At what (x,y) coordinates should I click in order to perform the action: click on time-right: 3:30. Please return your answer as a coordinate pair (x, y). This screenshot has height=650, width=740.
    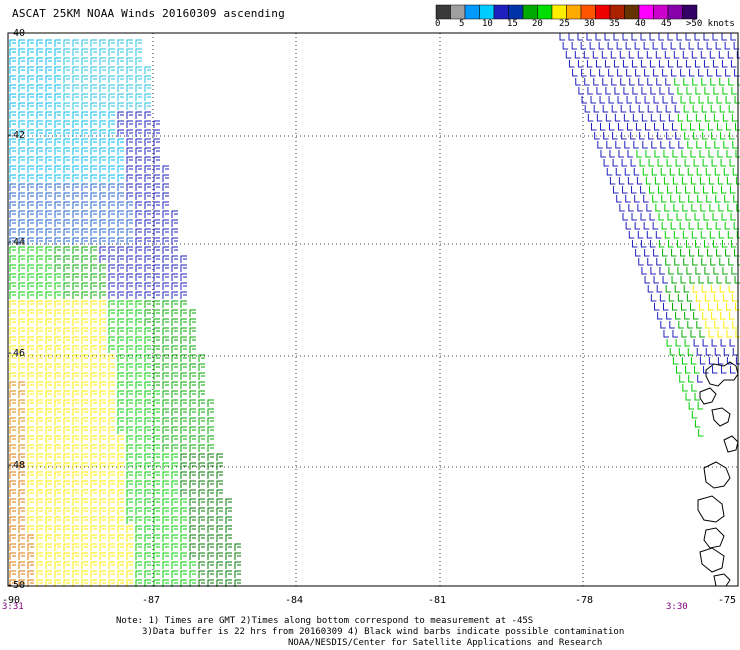
    Looking at the image, I should click on (677, 607).